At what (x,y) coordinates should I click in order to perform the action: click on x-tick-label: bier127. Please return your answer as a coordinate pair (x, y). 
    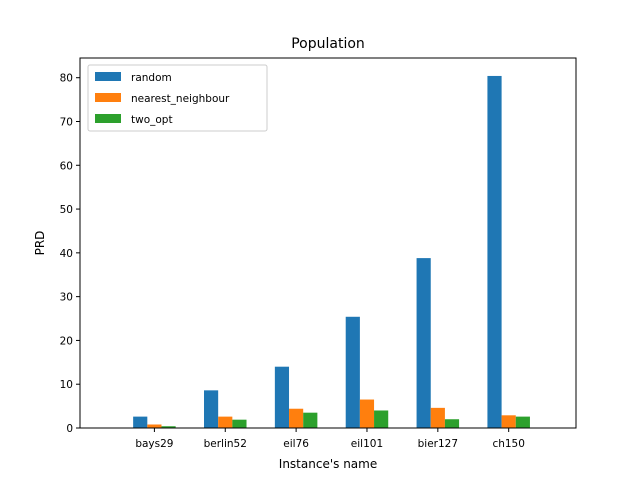
    Looking at the image, I should click on (438, 444).